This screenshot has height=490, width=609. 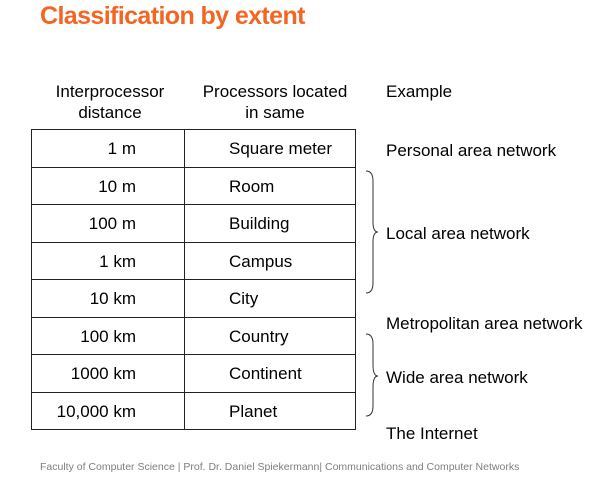 I want to click on distance-cell: 100 km, so click(x=108, y=335).